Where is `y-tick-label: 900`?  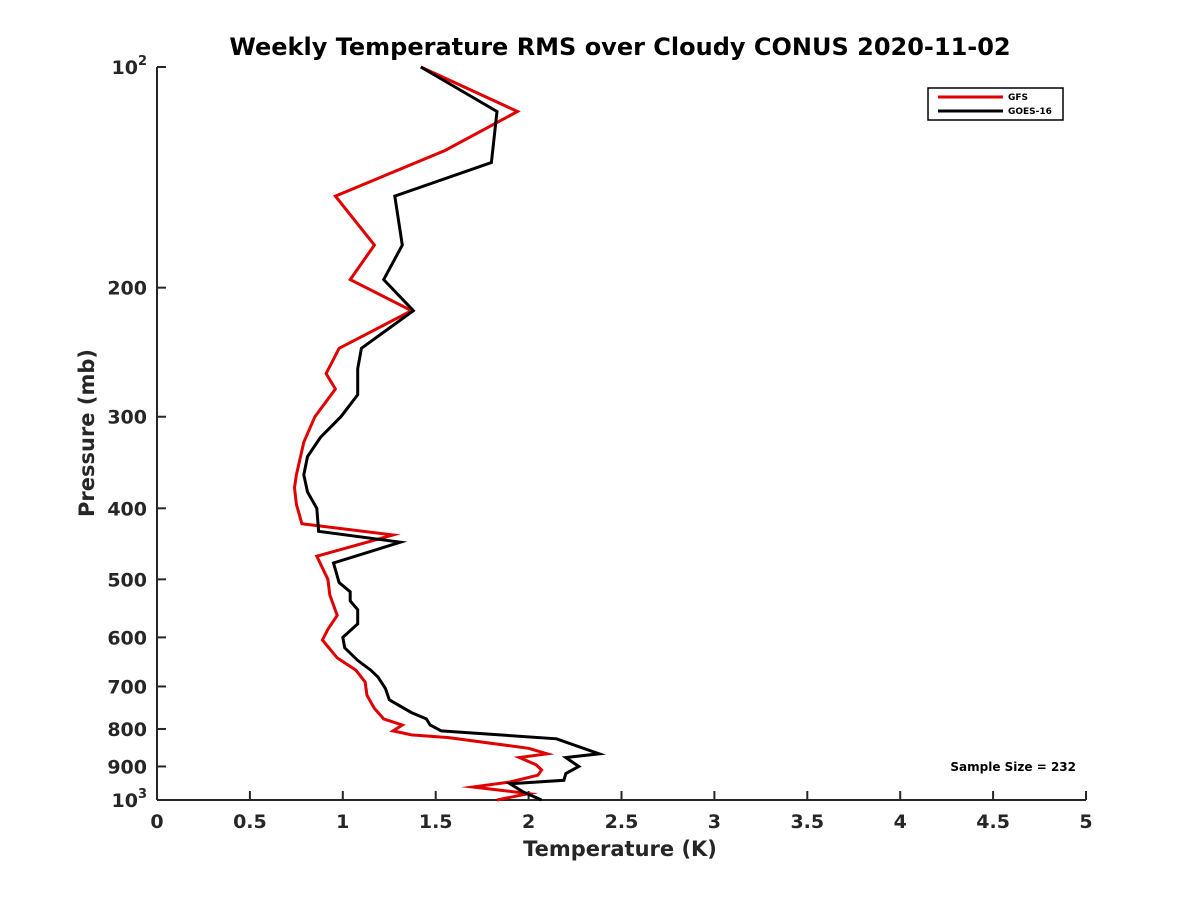 y-tick-label: 900 is located at coordinates (127, 767).